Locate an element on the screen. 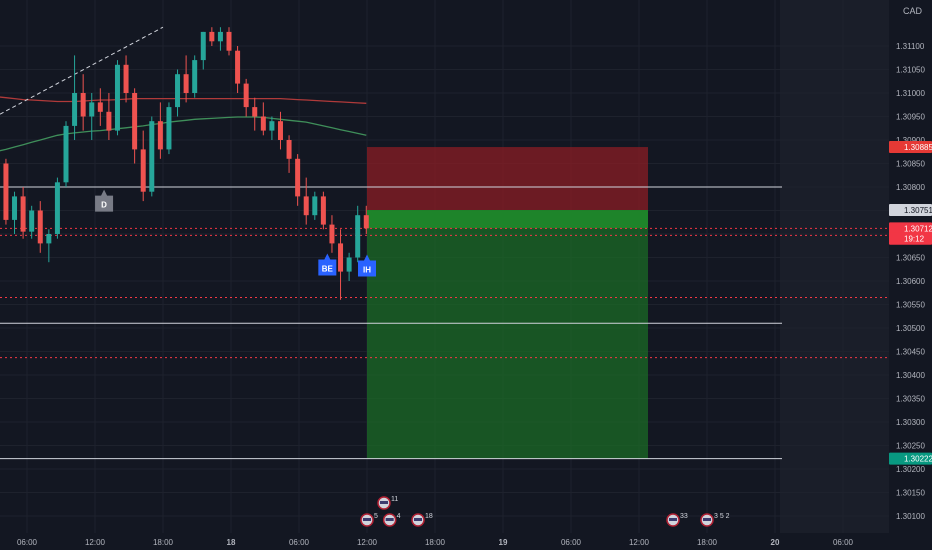 This screenshot has width=932, height=550. economic-event: 18 is located at coordinates (422, 520).